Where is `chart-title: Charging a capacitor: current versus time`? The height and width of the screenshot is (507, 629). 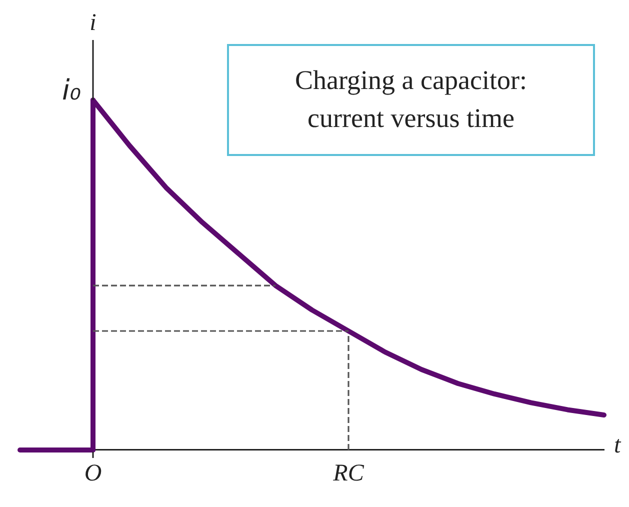 chart-title: Charging a capacitor: current versus time is located at coordinates (411, 100).